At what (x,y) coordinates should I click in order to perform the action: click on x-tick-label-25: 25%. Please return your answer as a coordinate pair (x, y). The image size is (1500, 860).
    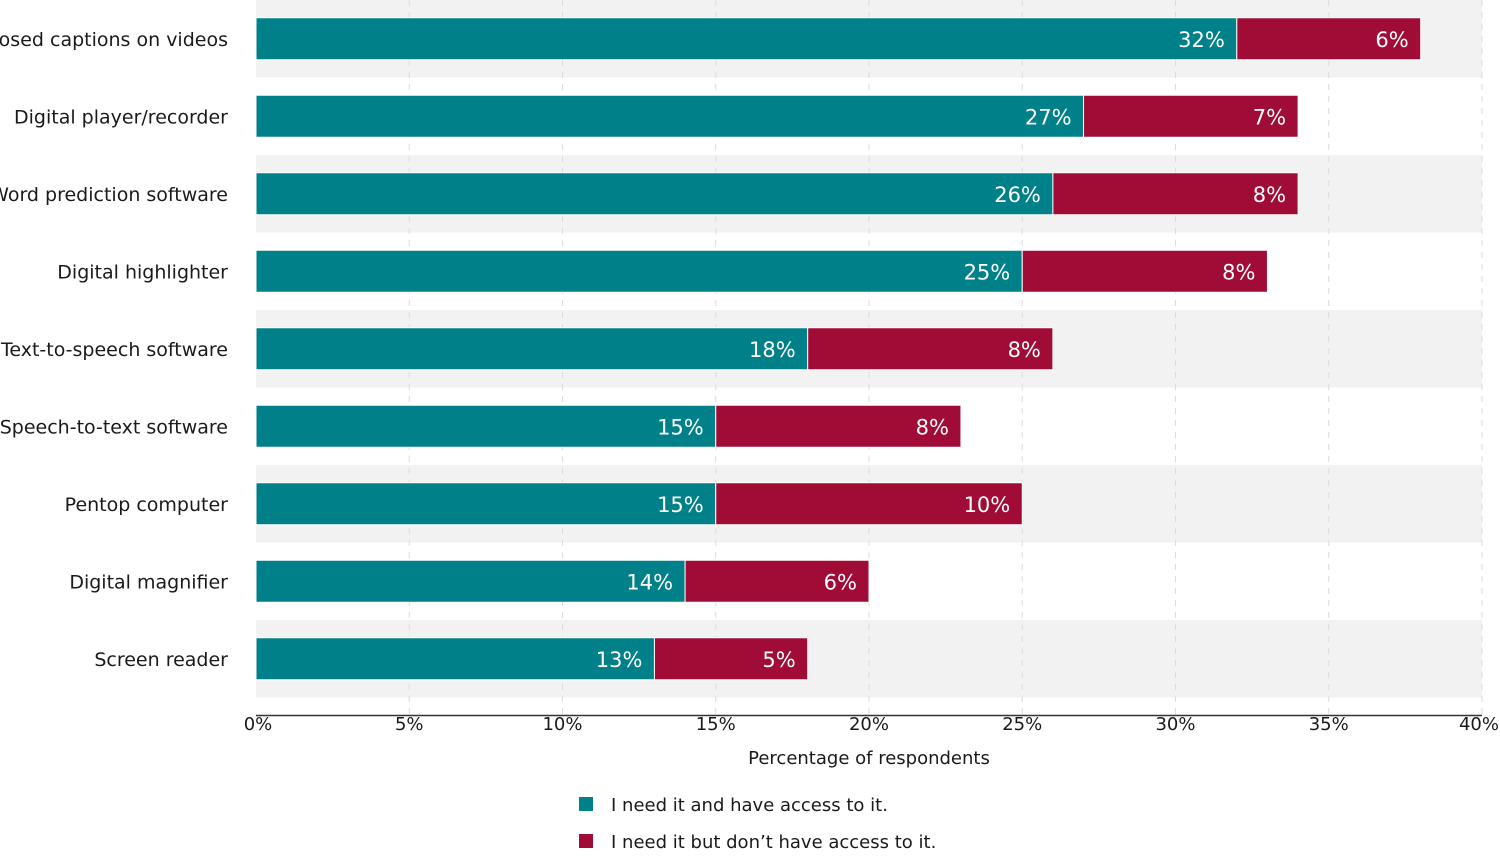
    Looking at the image, I should click on (1022, 724).